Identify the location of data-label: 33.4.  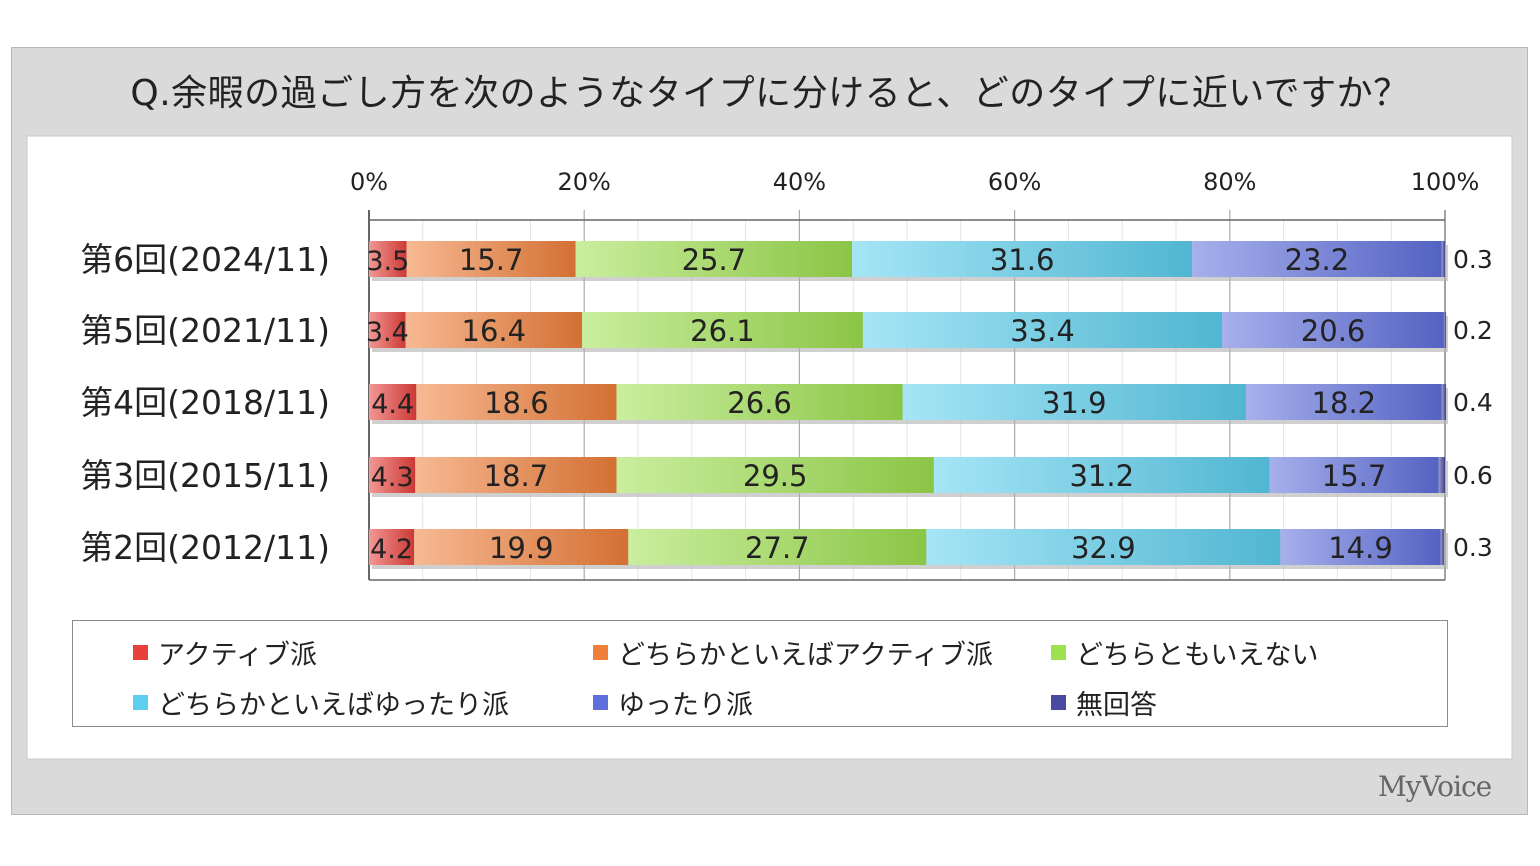
(1042, 331).